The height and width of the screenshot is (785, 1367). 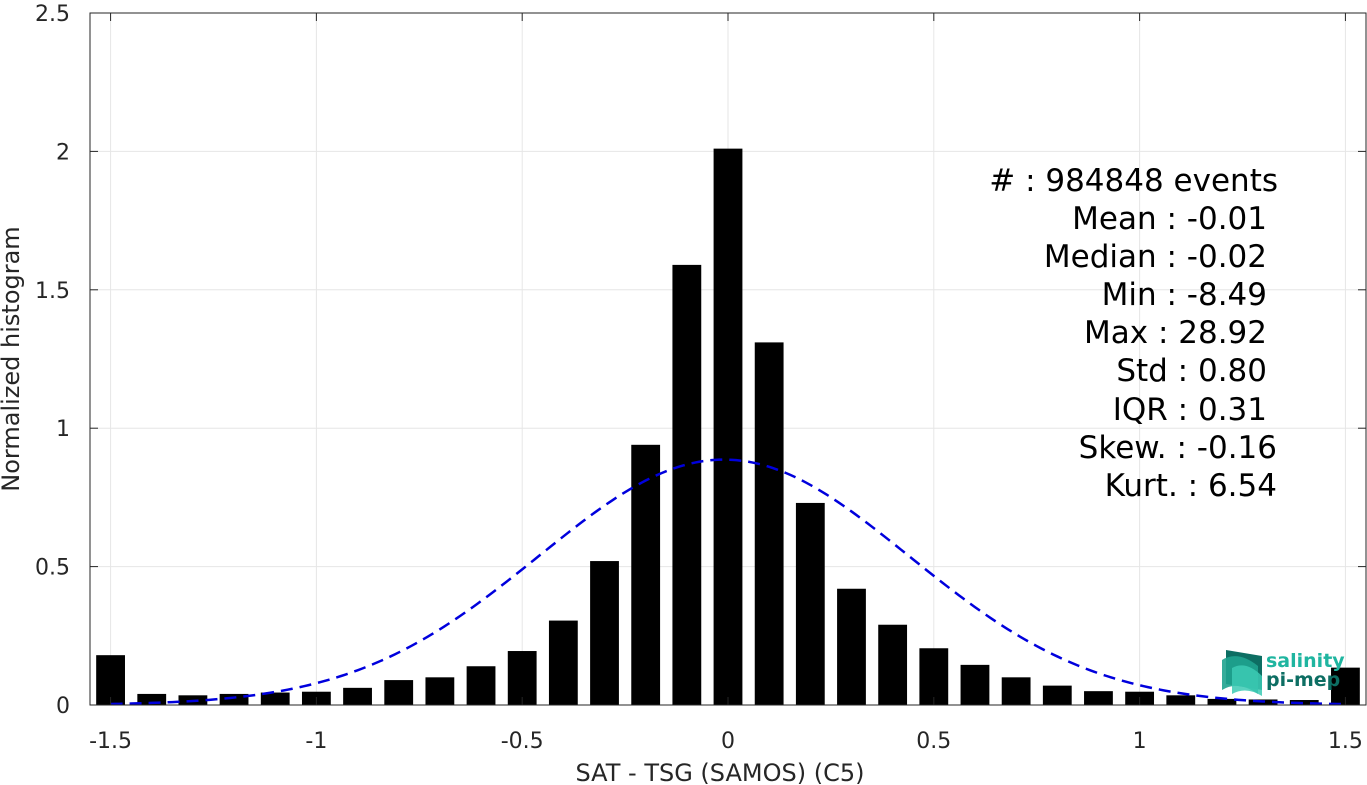 I want to click on stat-std: Std : 0.80, so click(x=1191, y=371).